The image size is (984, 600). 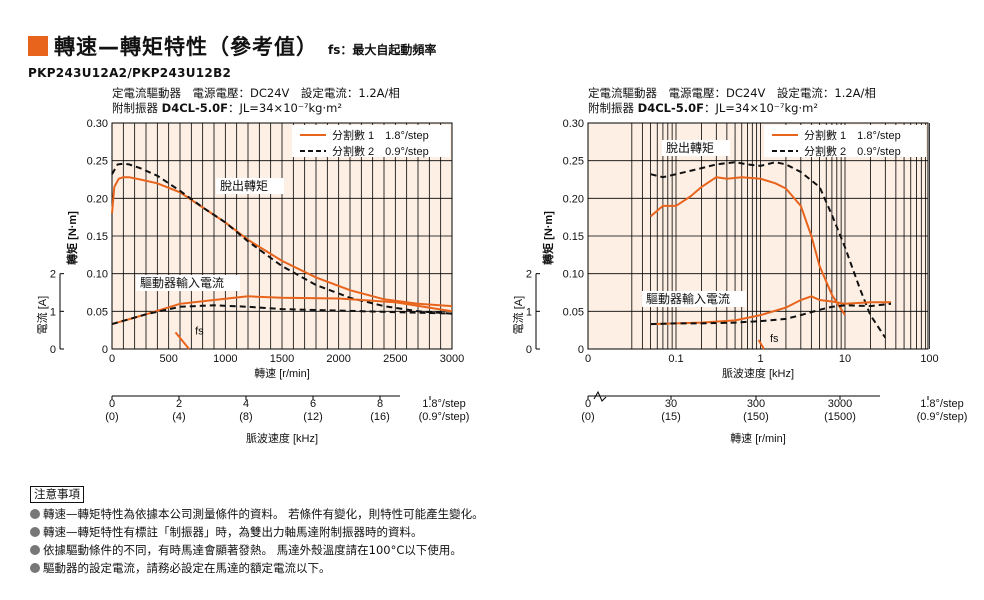 What do you see at coordinates (233, 532) in the screenshot?
I see `note-text: 轉速—轉矩特性有標註「制振器」時，為雙出力軸馬達附制振器時的資料。` at bounding box center [233, 532].